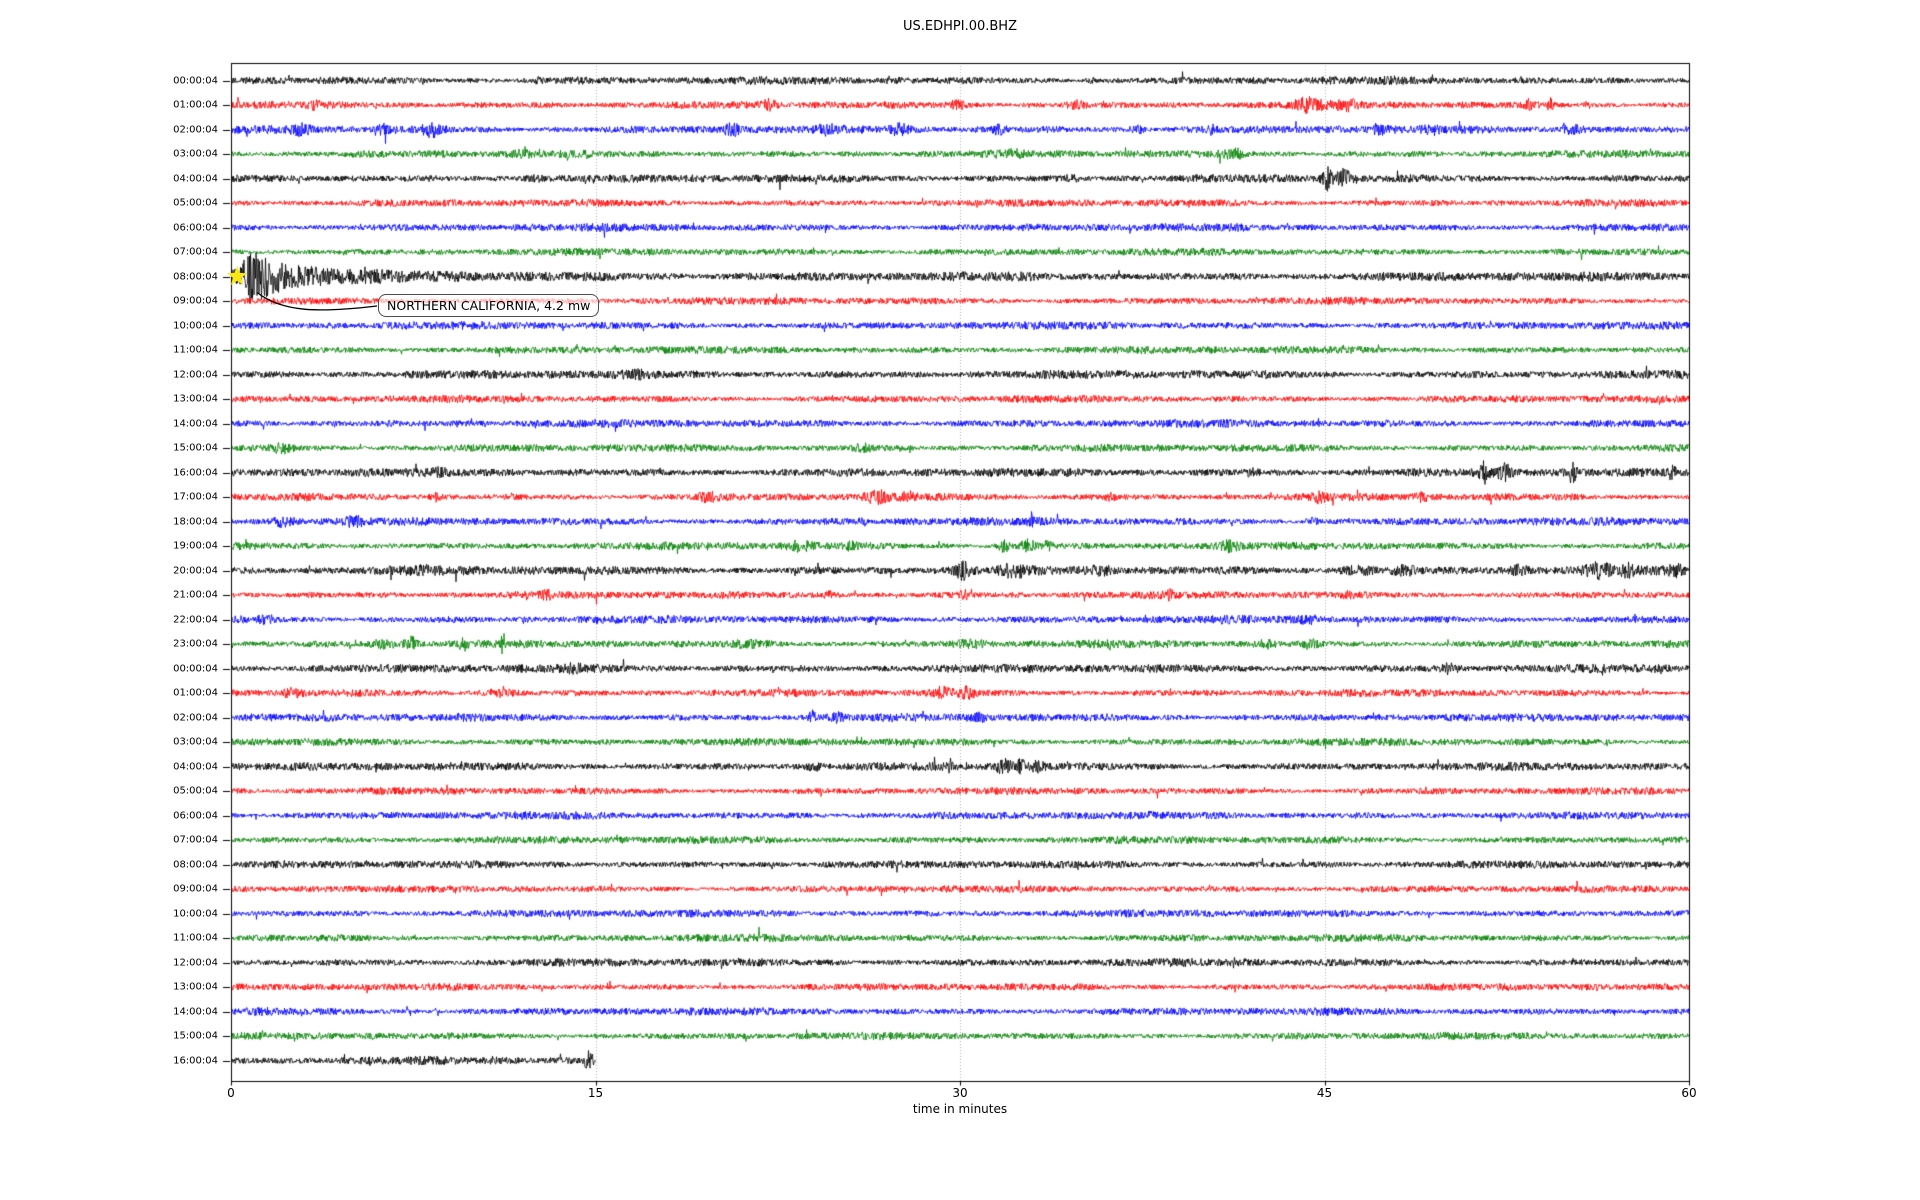 The width and height of the screenshot is (1920, 1200). What do you see at coordinates (195, 546) in the screenshot?
I see `y-tick-label: 19:00:04` at bounding box center [195, 546].